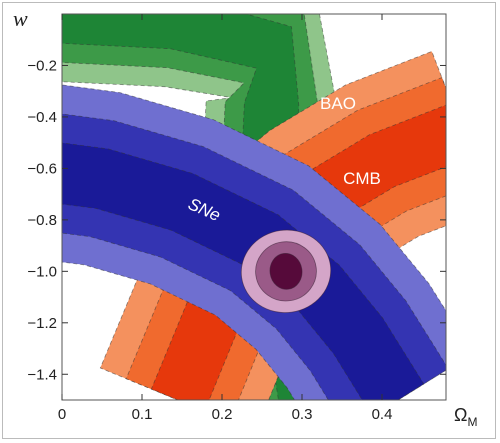 This screenshot has width=500, height=443. Describe the element at coordinates (338, 103) in the screenshot. I see `label-bao: BAO` at that location.